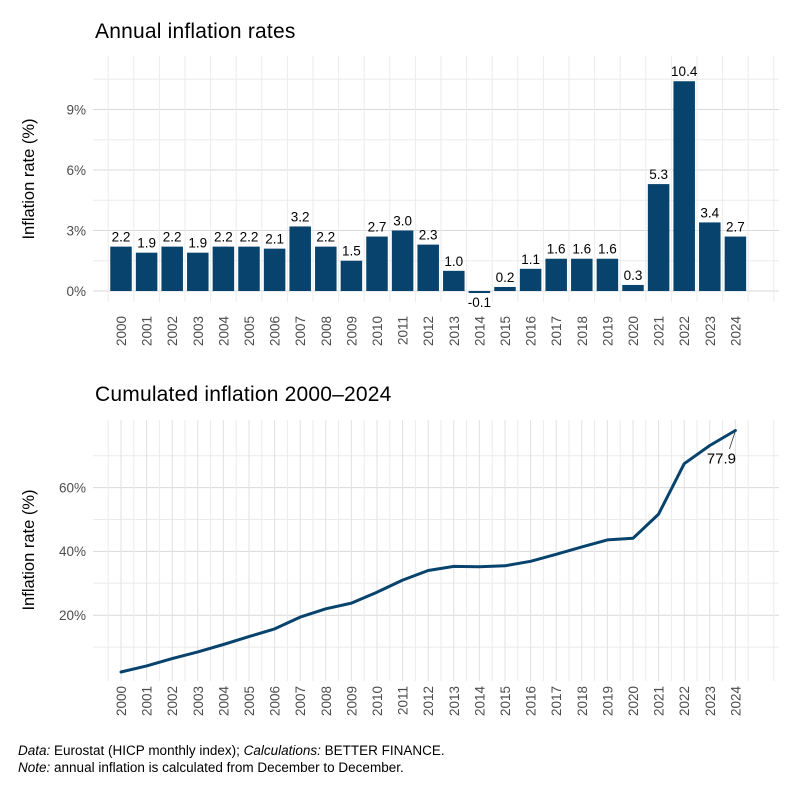 The width and height of the screenshot is (792, 792). What do you see at coordinates (633, 275) in the screenshot?
I see `bar-value-label: 0.3` at bounding box center [633, 275].